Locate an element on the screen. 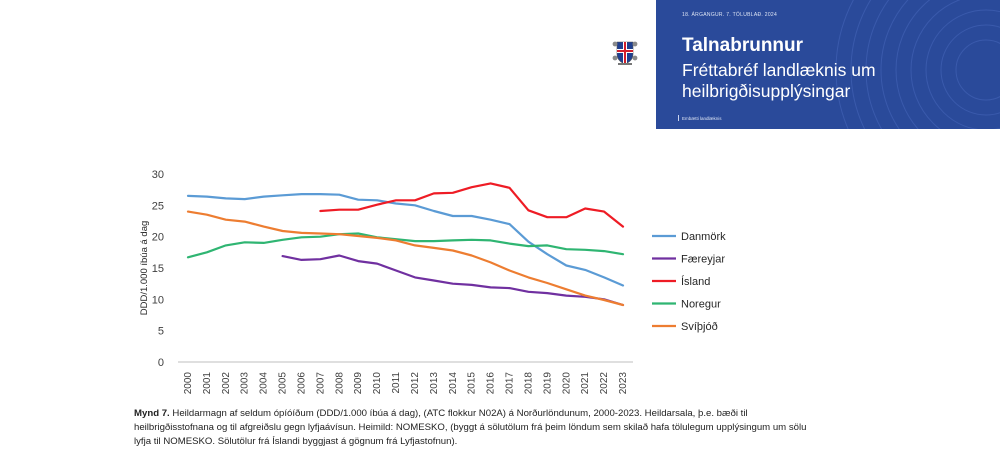 The height and width of the screenshot is (476, 1000). x-tick-label: 2006 is located at coordinates (301, 383).